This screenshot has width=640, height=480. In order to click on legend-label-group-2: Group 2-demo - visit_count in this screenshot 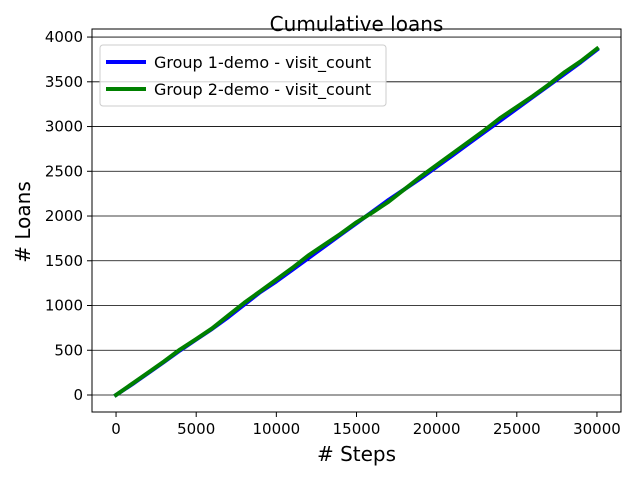, I will do `click(262, 90)`.